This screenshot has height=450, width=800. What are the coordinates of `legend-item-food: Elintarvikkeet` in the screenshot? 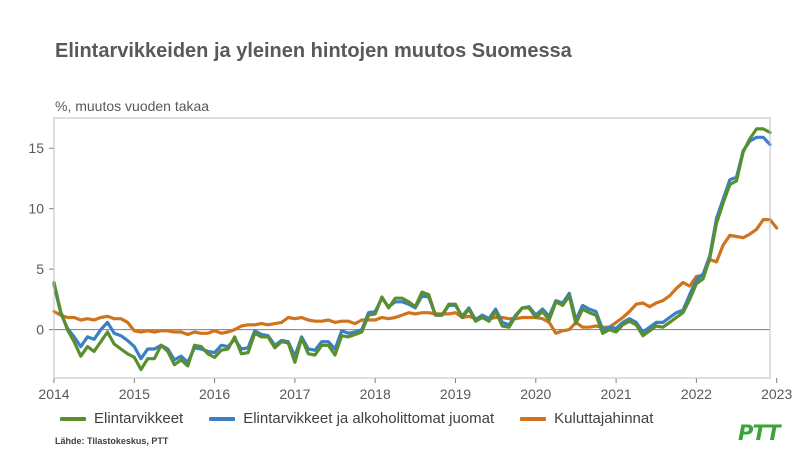 It's located at (121, 418).